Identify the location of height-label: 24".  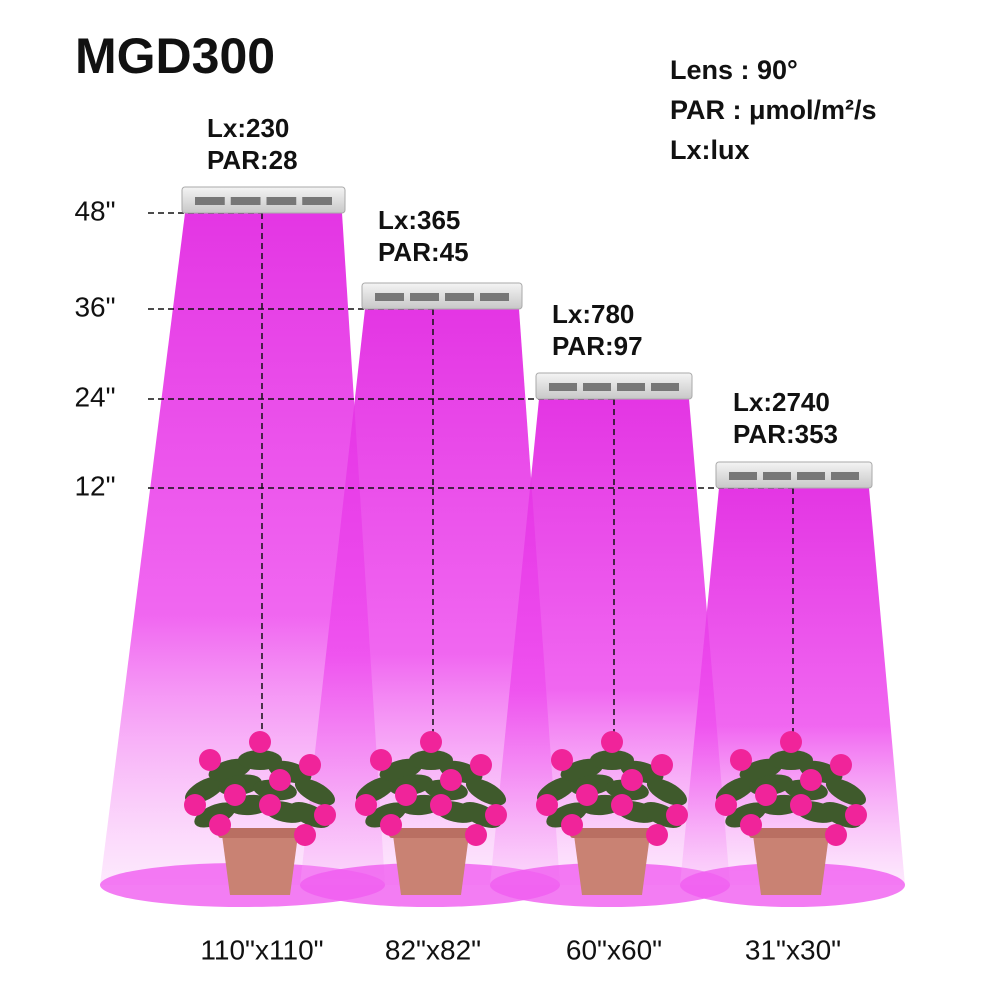
(94, 396).